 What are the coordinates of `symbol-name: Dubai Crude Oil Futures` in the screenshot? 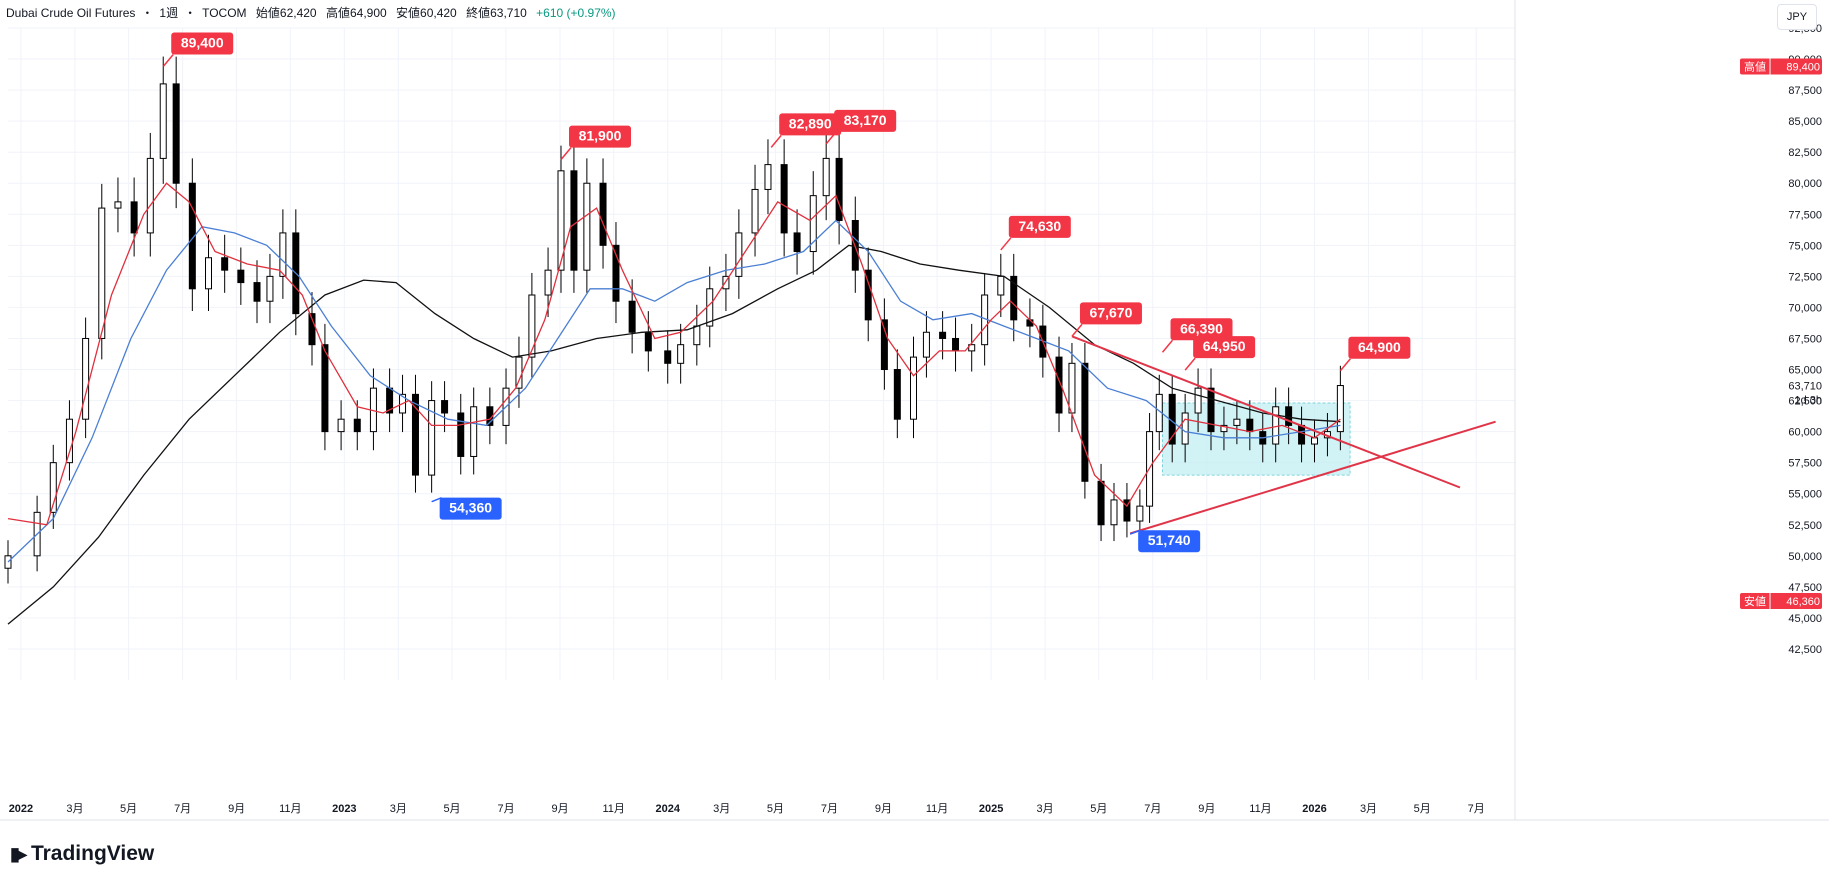 It's located at (71, 13).